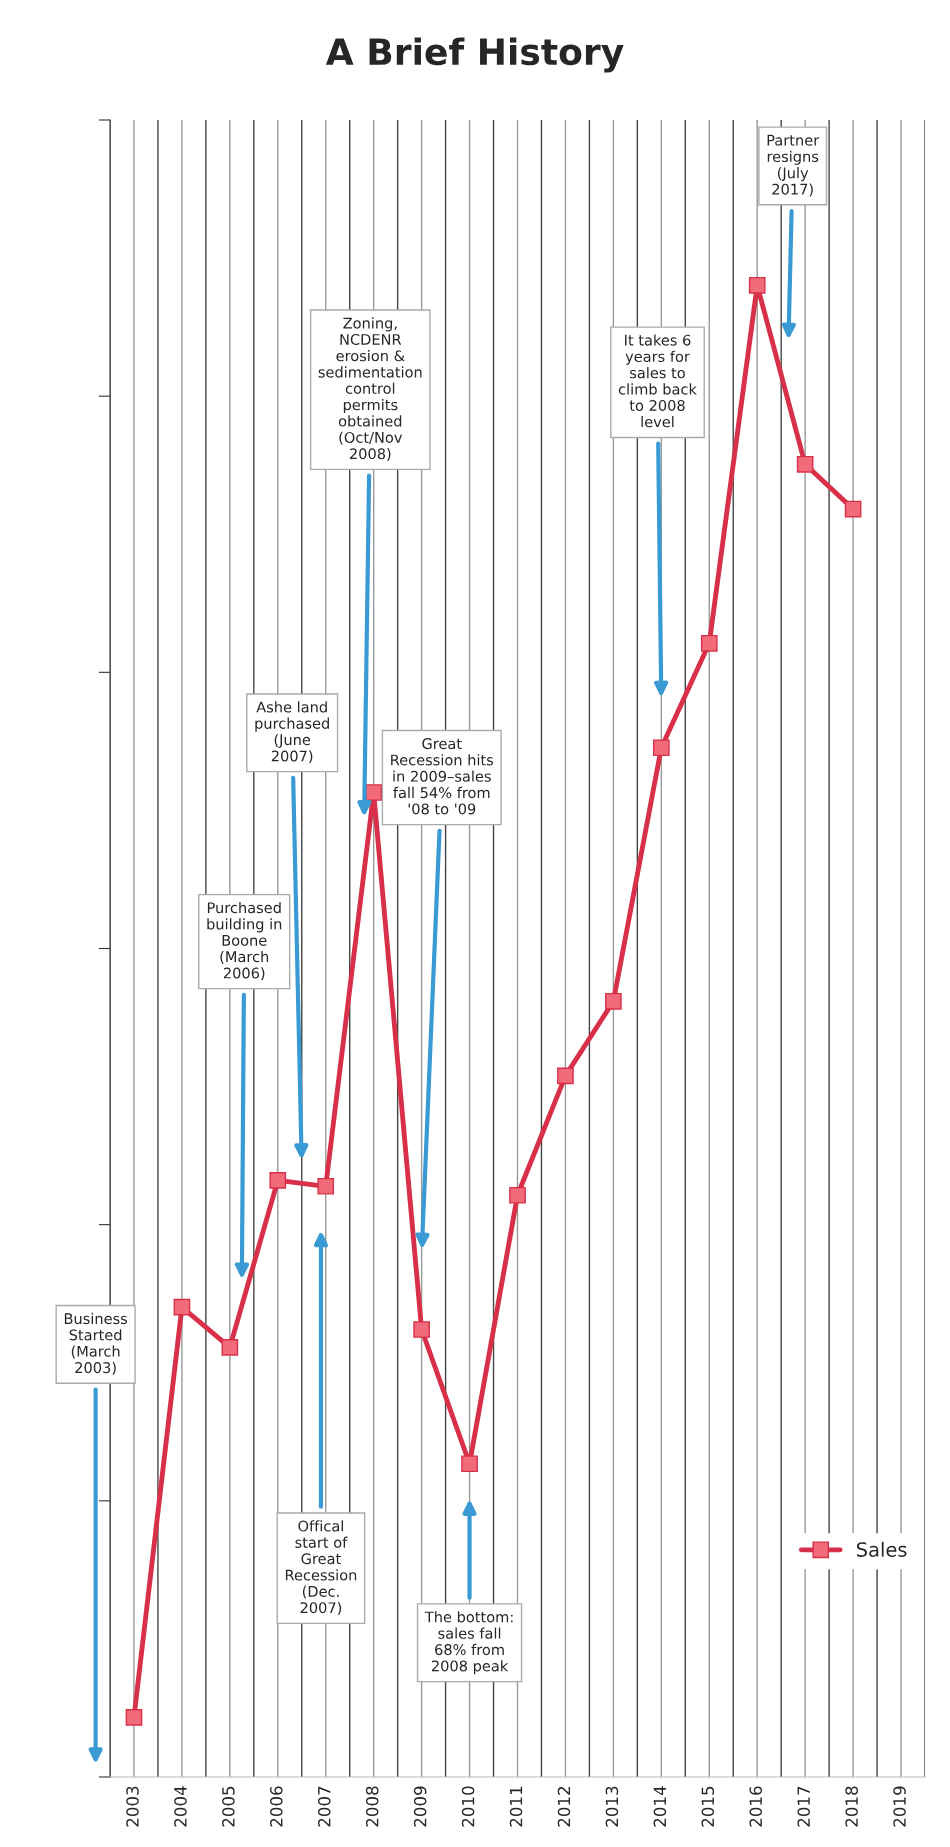 This screenshot has width=950, height=1847. What do you see at coordinates (851, 1806) in the screenshot?
I see `x-tick-label: 2018` at bounding box center [851, 1806].